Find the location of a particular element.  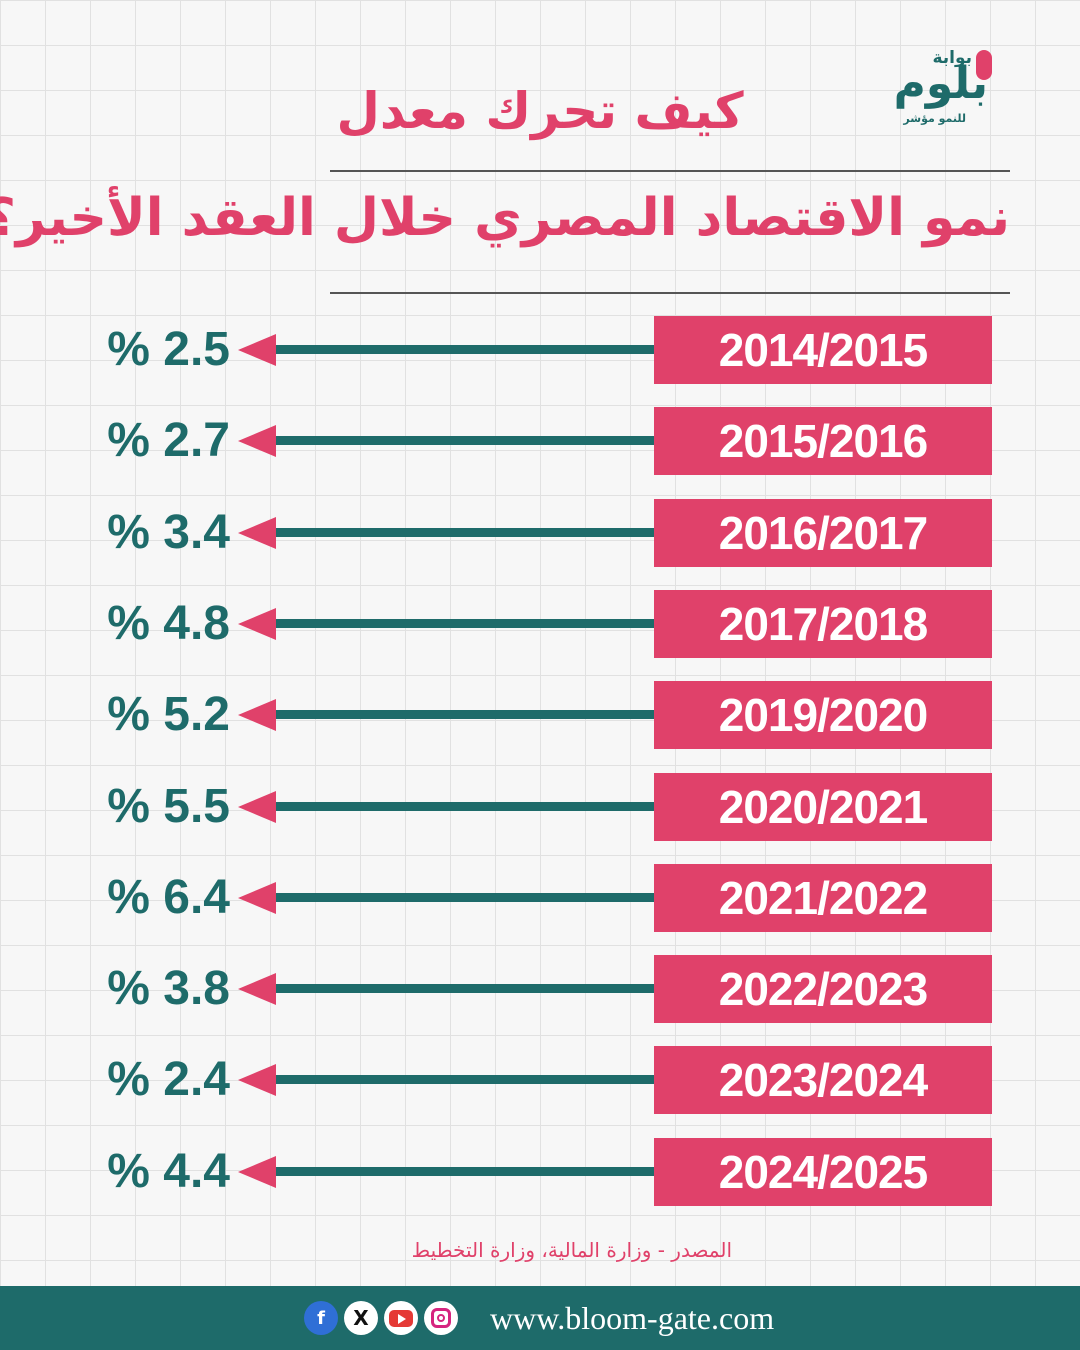

growth-row: 2014/2015 % 2.5 is located at coordinates (540, 350).